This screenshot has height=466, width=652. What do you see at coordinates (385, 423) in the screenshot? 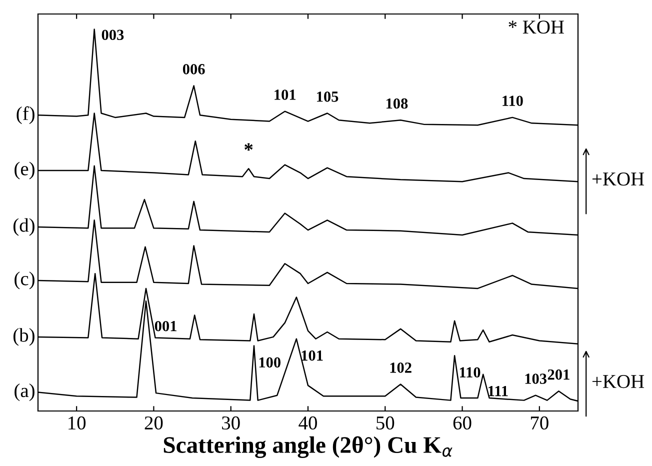
I see `x-tick-label: 50` at bounding box center [385, 423].